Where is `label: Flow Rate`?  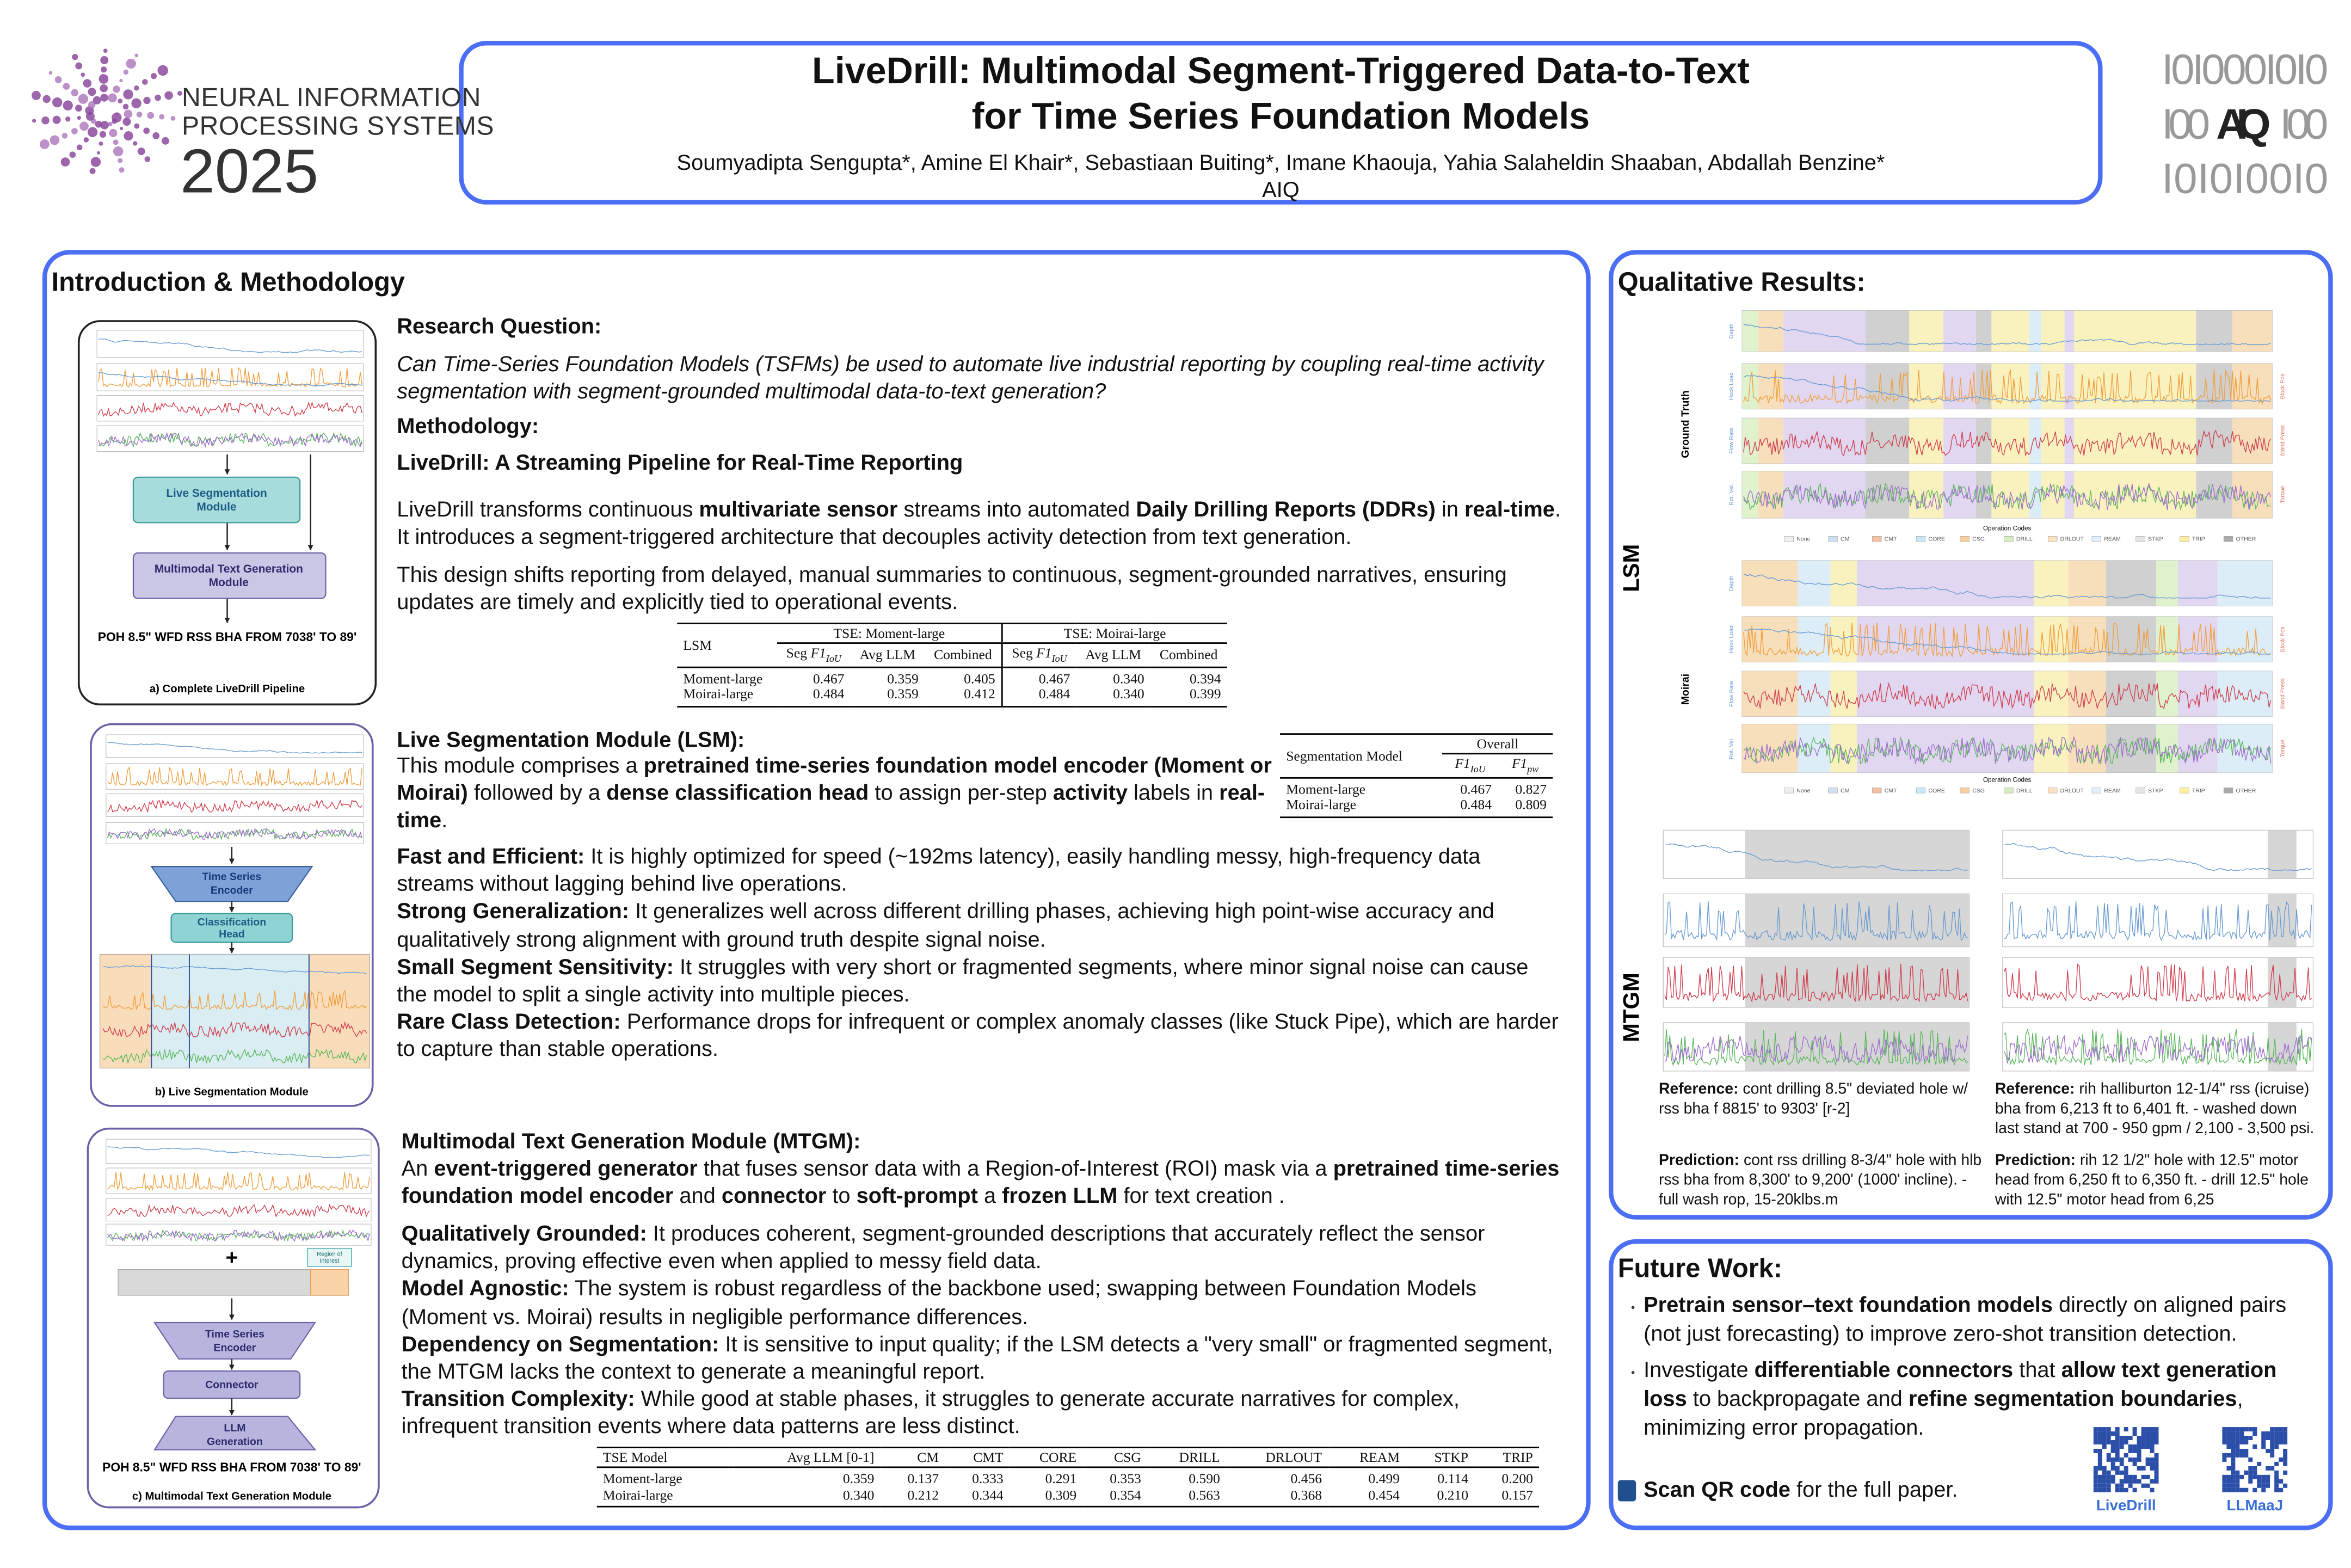
label: Flow Rate is located at coordinates (1731, 694).